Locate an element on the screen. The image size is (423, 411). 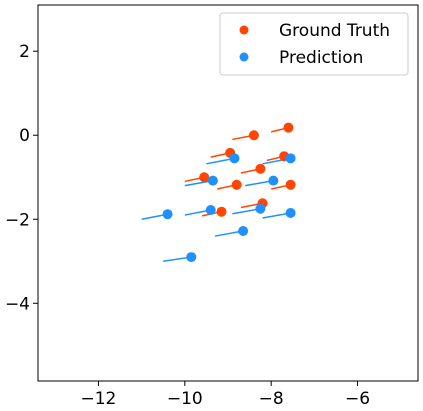
legend-marker-prediction is located at coordinates (244, 57).